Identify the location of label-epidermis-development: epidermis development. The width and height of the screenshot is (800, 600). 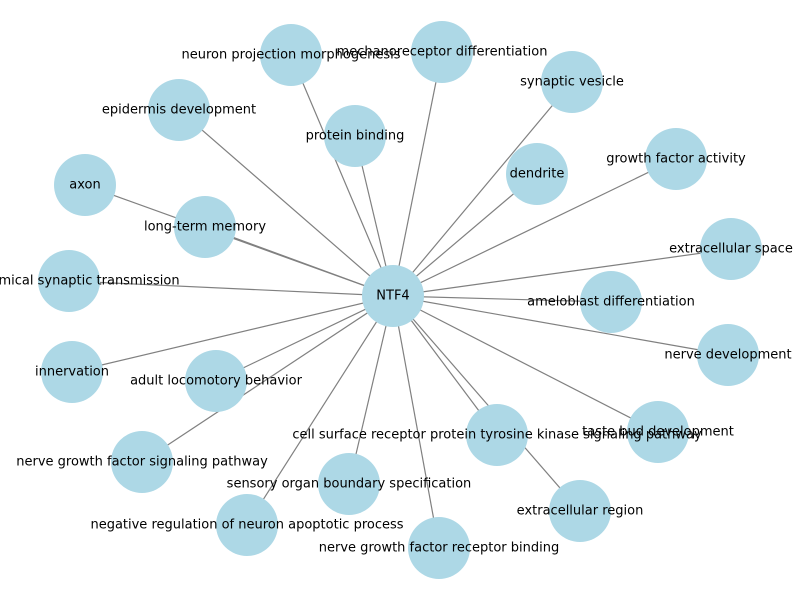
(179, 110).